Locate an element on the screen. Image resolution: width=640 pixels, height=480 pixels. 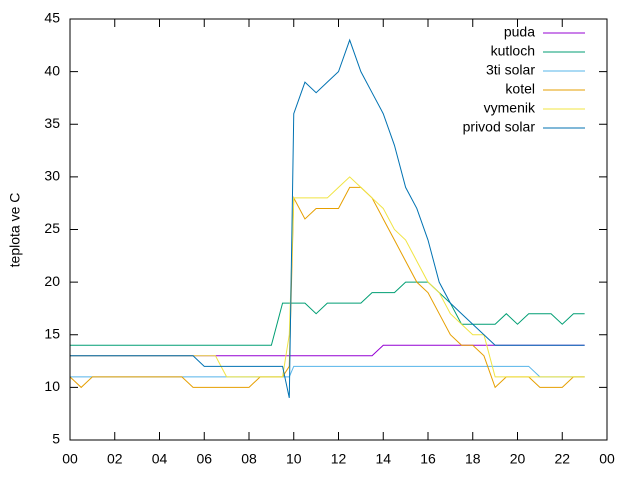
y-tick-label: 5 is located at coordinates (56, 439).